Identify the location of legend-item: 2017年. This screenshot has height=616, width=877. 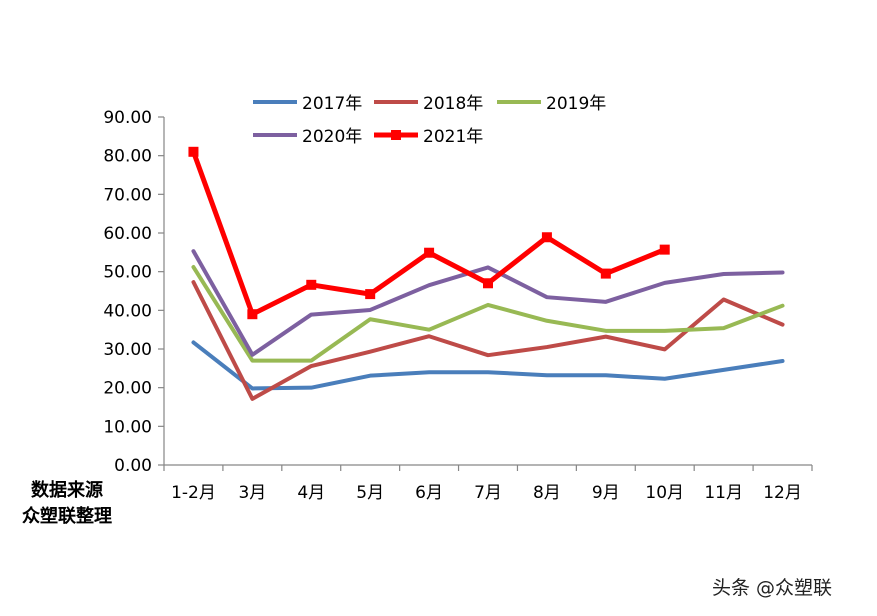
(307, 104).